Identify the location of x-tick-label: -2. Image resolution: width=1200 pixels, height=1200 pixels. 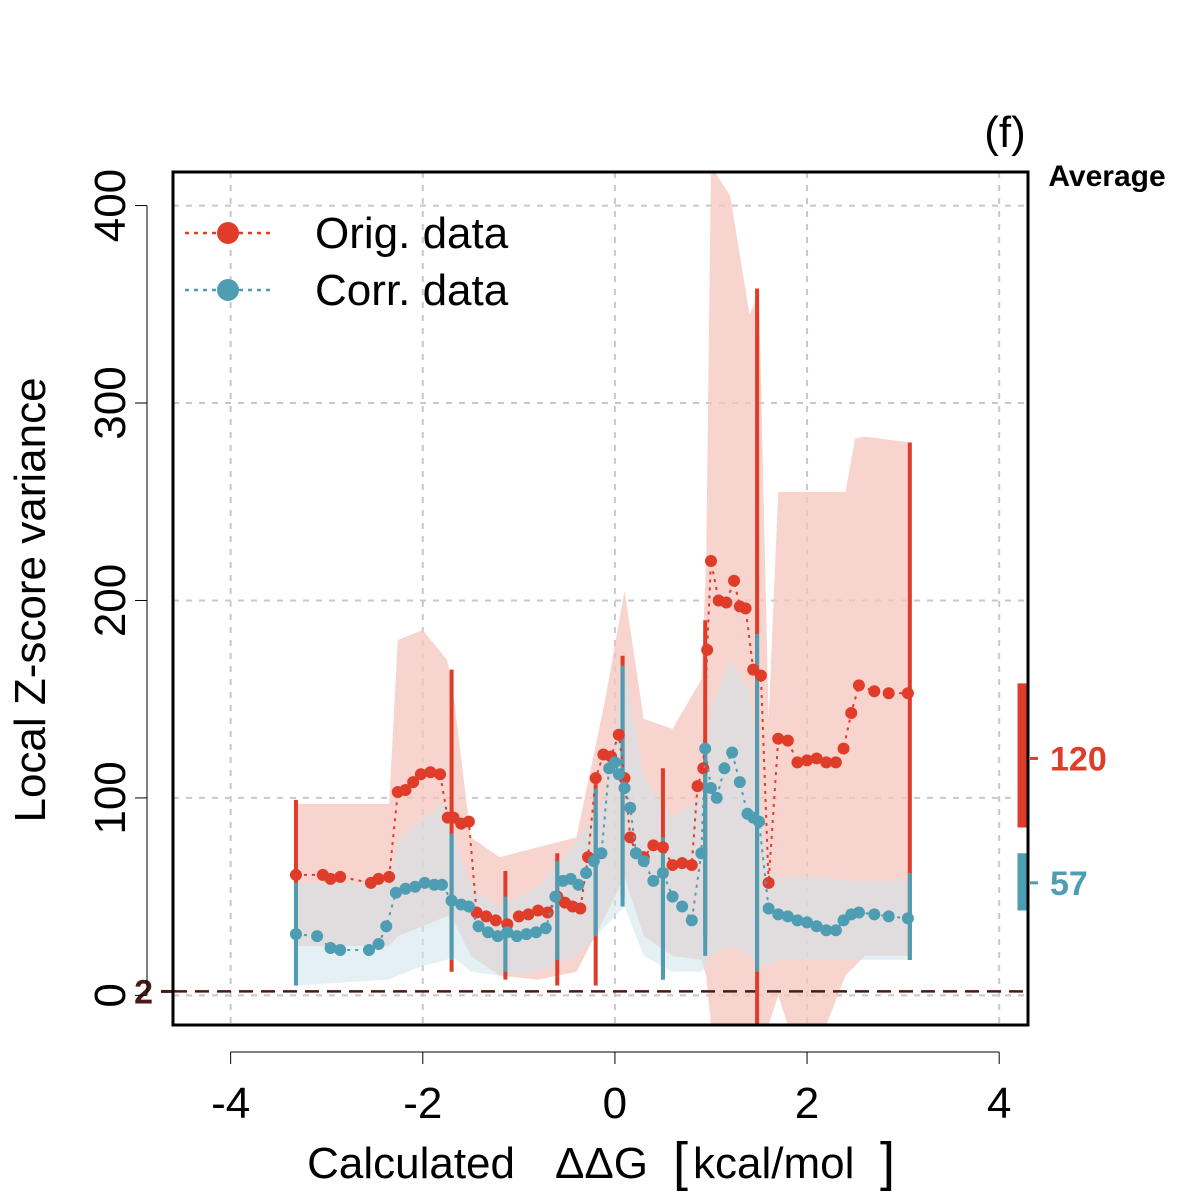
(422, 1103).